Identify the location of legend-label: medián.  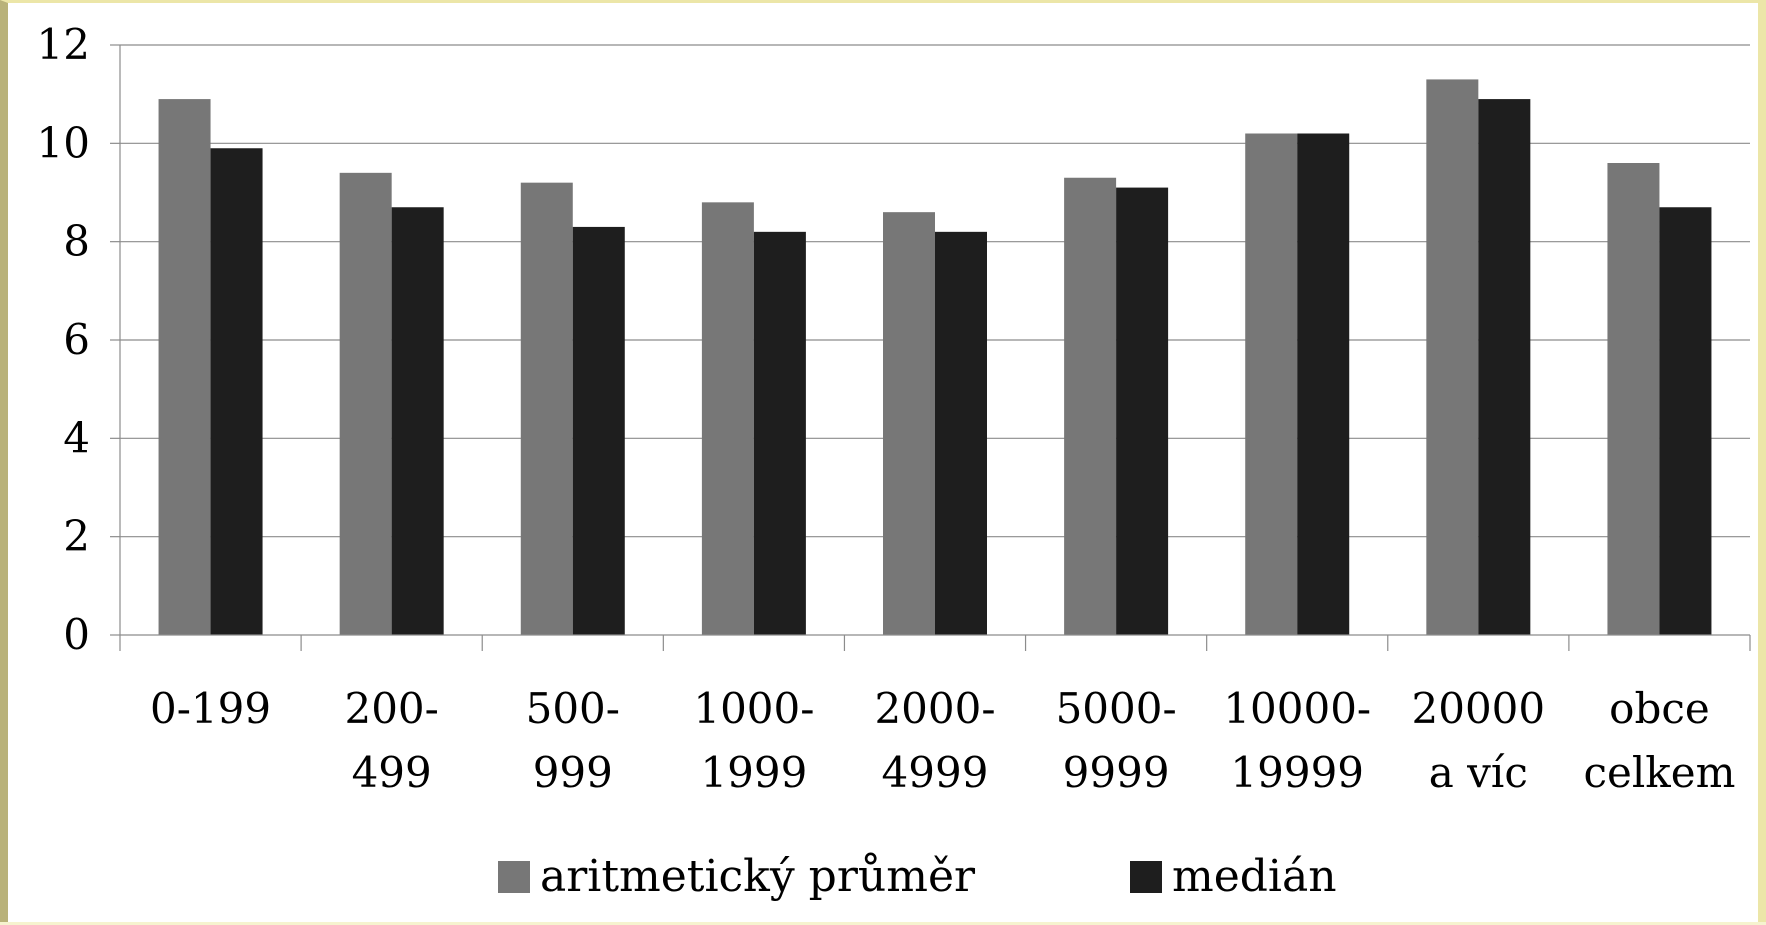
(1254, 876).